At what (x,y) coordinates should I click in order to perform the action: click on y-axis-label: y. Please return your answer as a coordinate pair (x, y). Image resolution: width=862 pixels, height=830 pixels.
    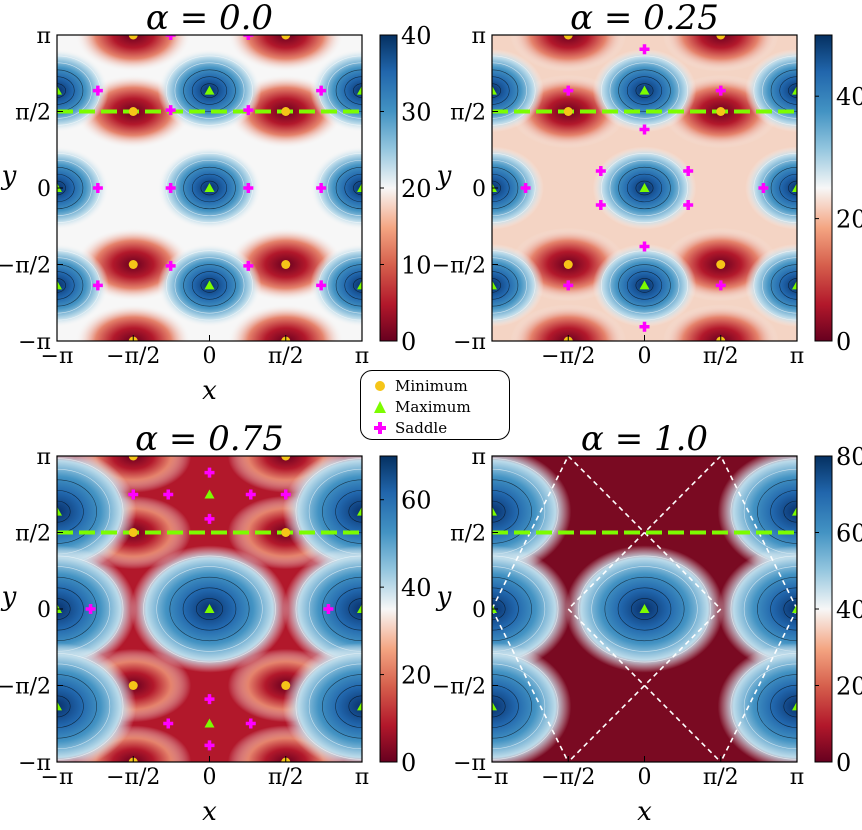
    Looking at the image, I should click on (444, 176).